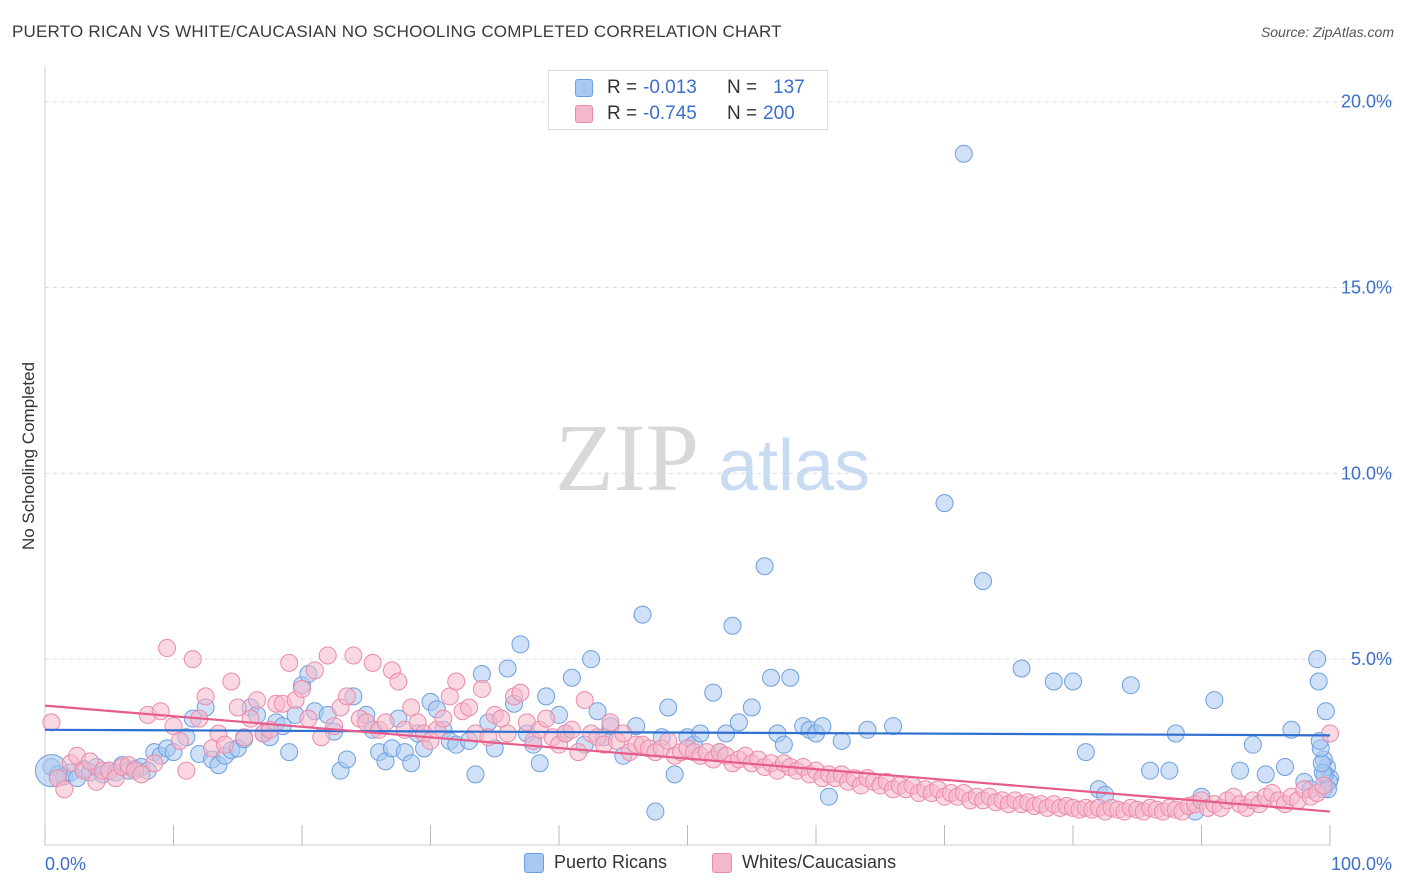 The image size is (1406, 892). Describe the element at coordinates (779, 113) in the screenshot. I see `legend-n-value: 200` at that location.